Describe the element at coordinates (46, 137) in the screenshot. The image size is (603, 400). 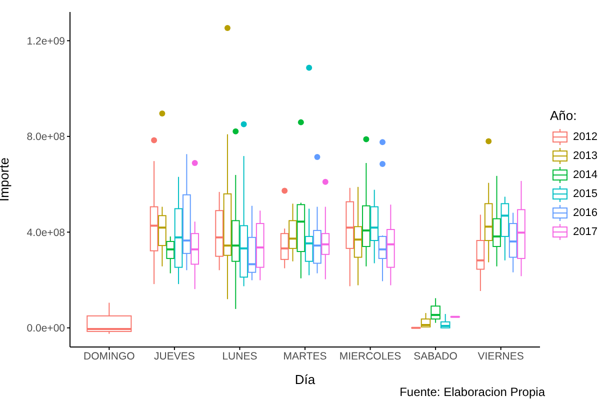
I see `y-tick-label: 8.0e+08` at that location.